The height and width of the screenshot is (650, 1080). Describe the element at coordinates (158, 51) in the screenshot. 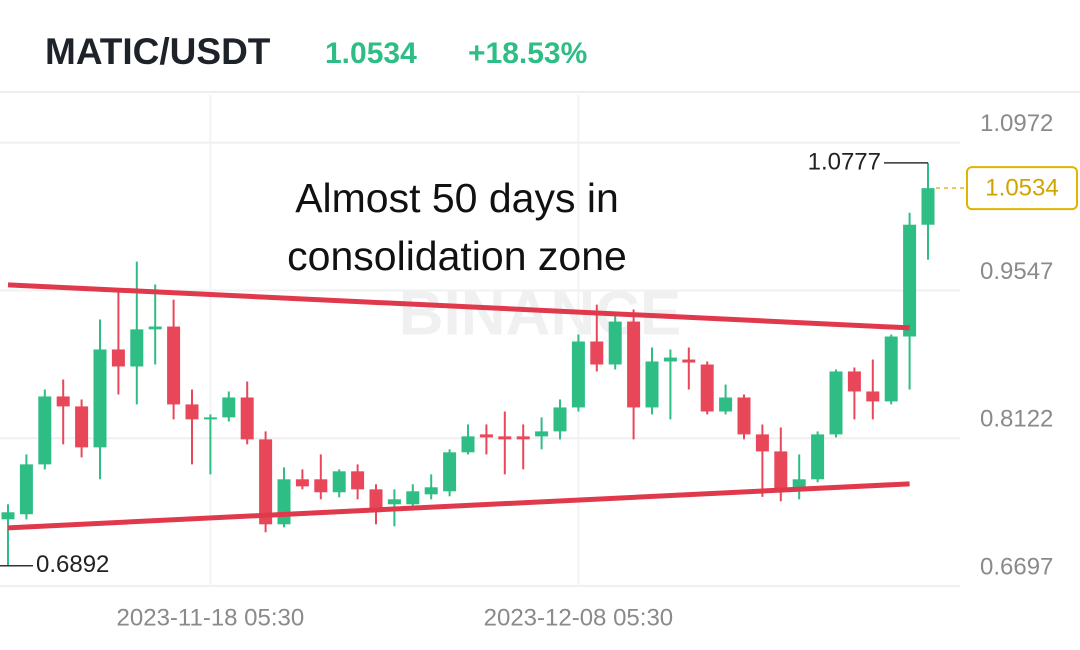

I see `pair-title: MATIC/USDT` at that location.